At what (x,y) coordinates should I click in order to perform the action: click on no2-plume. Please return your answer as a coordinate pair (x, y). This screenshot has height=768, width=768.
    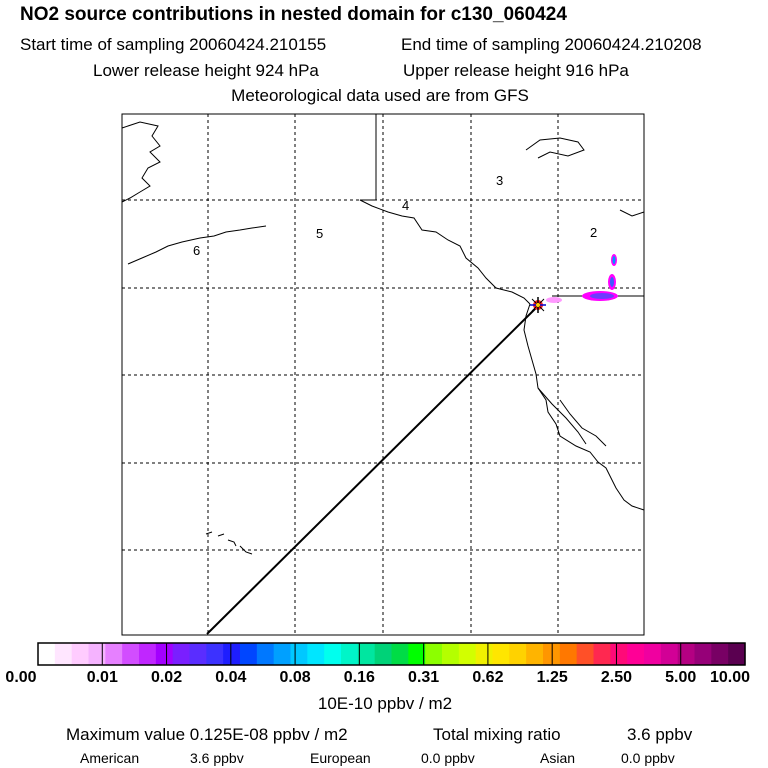
    Looking at the image, I should click on (582, 278).